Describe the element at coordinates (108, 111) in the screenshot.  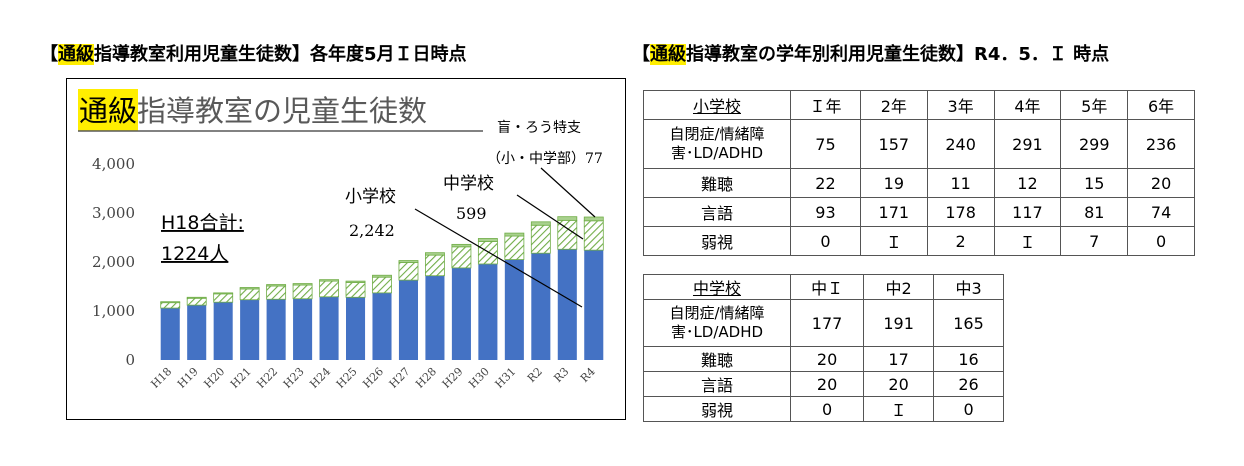
I see `chart-title-hl: 通級` at that location.